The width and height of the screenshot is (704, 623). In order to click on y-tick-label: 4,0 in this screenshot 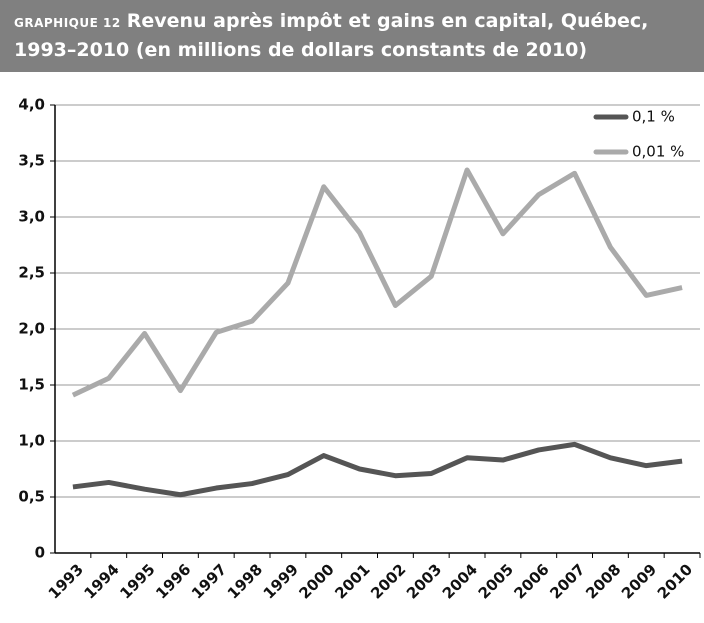, I will do `click(31, 105)`.